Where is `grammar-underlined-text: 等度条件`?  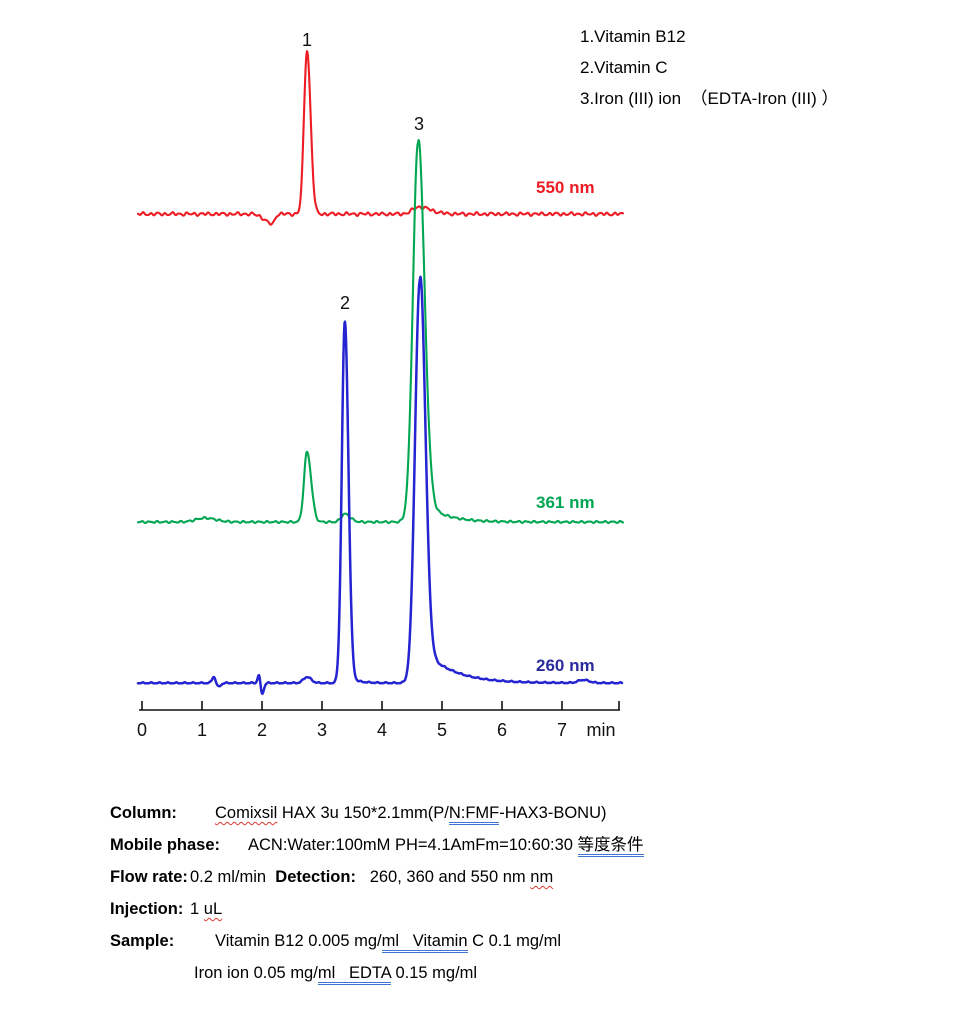 grammar-underlined-text: 等度条件 is located at coordinates (610, 846).